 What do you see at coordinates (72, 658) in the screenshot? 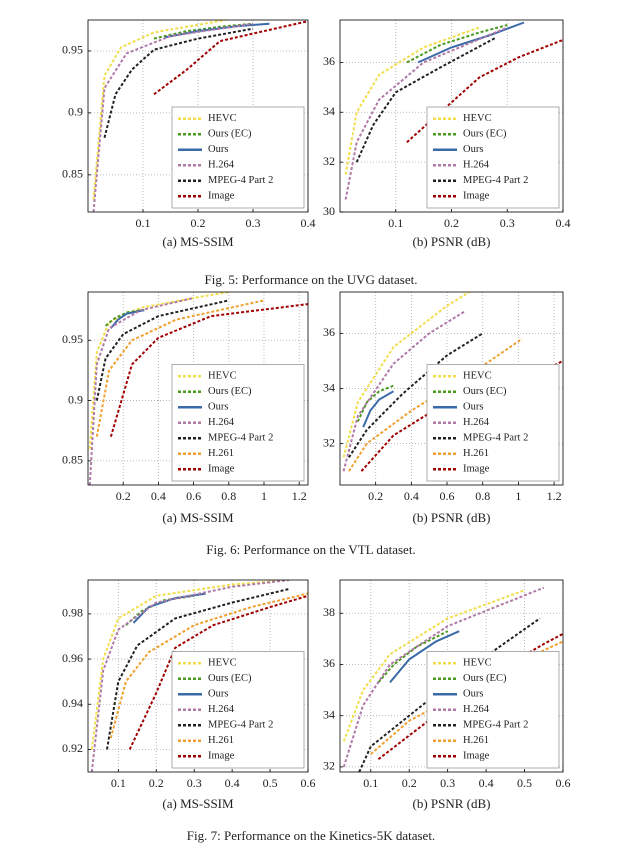
I see `y-tick-label: 0.96` at bounding box center [72, 658].